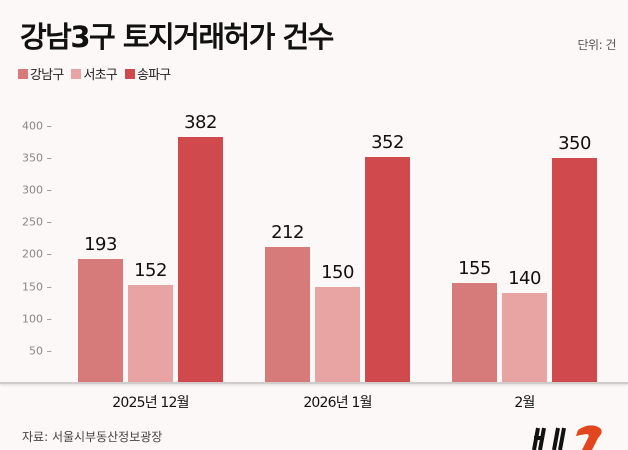 This screenshot has width=628, height=450. Describe the element at coordinates (524, 278) in the screenshot. I see `bar-value-label: 140` at that location.